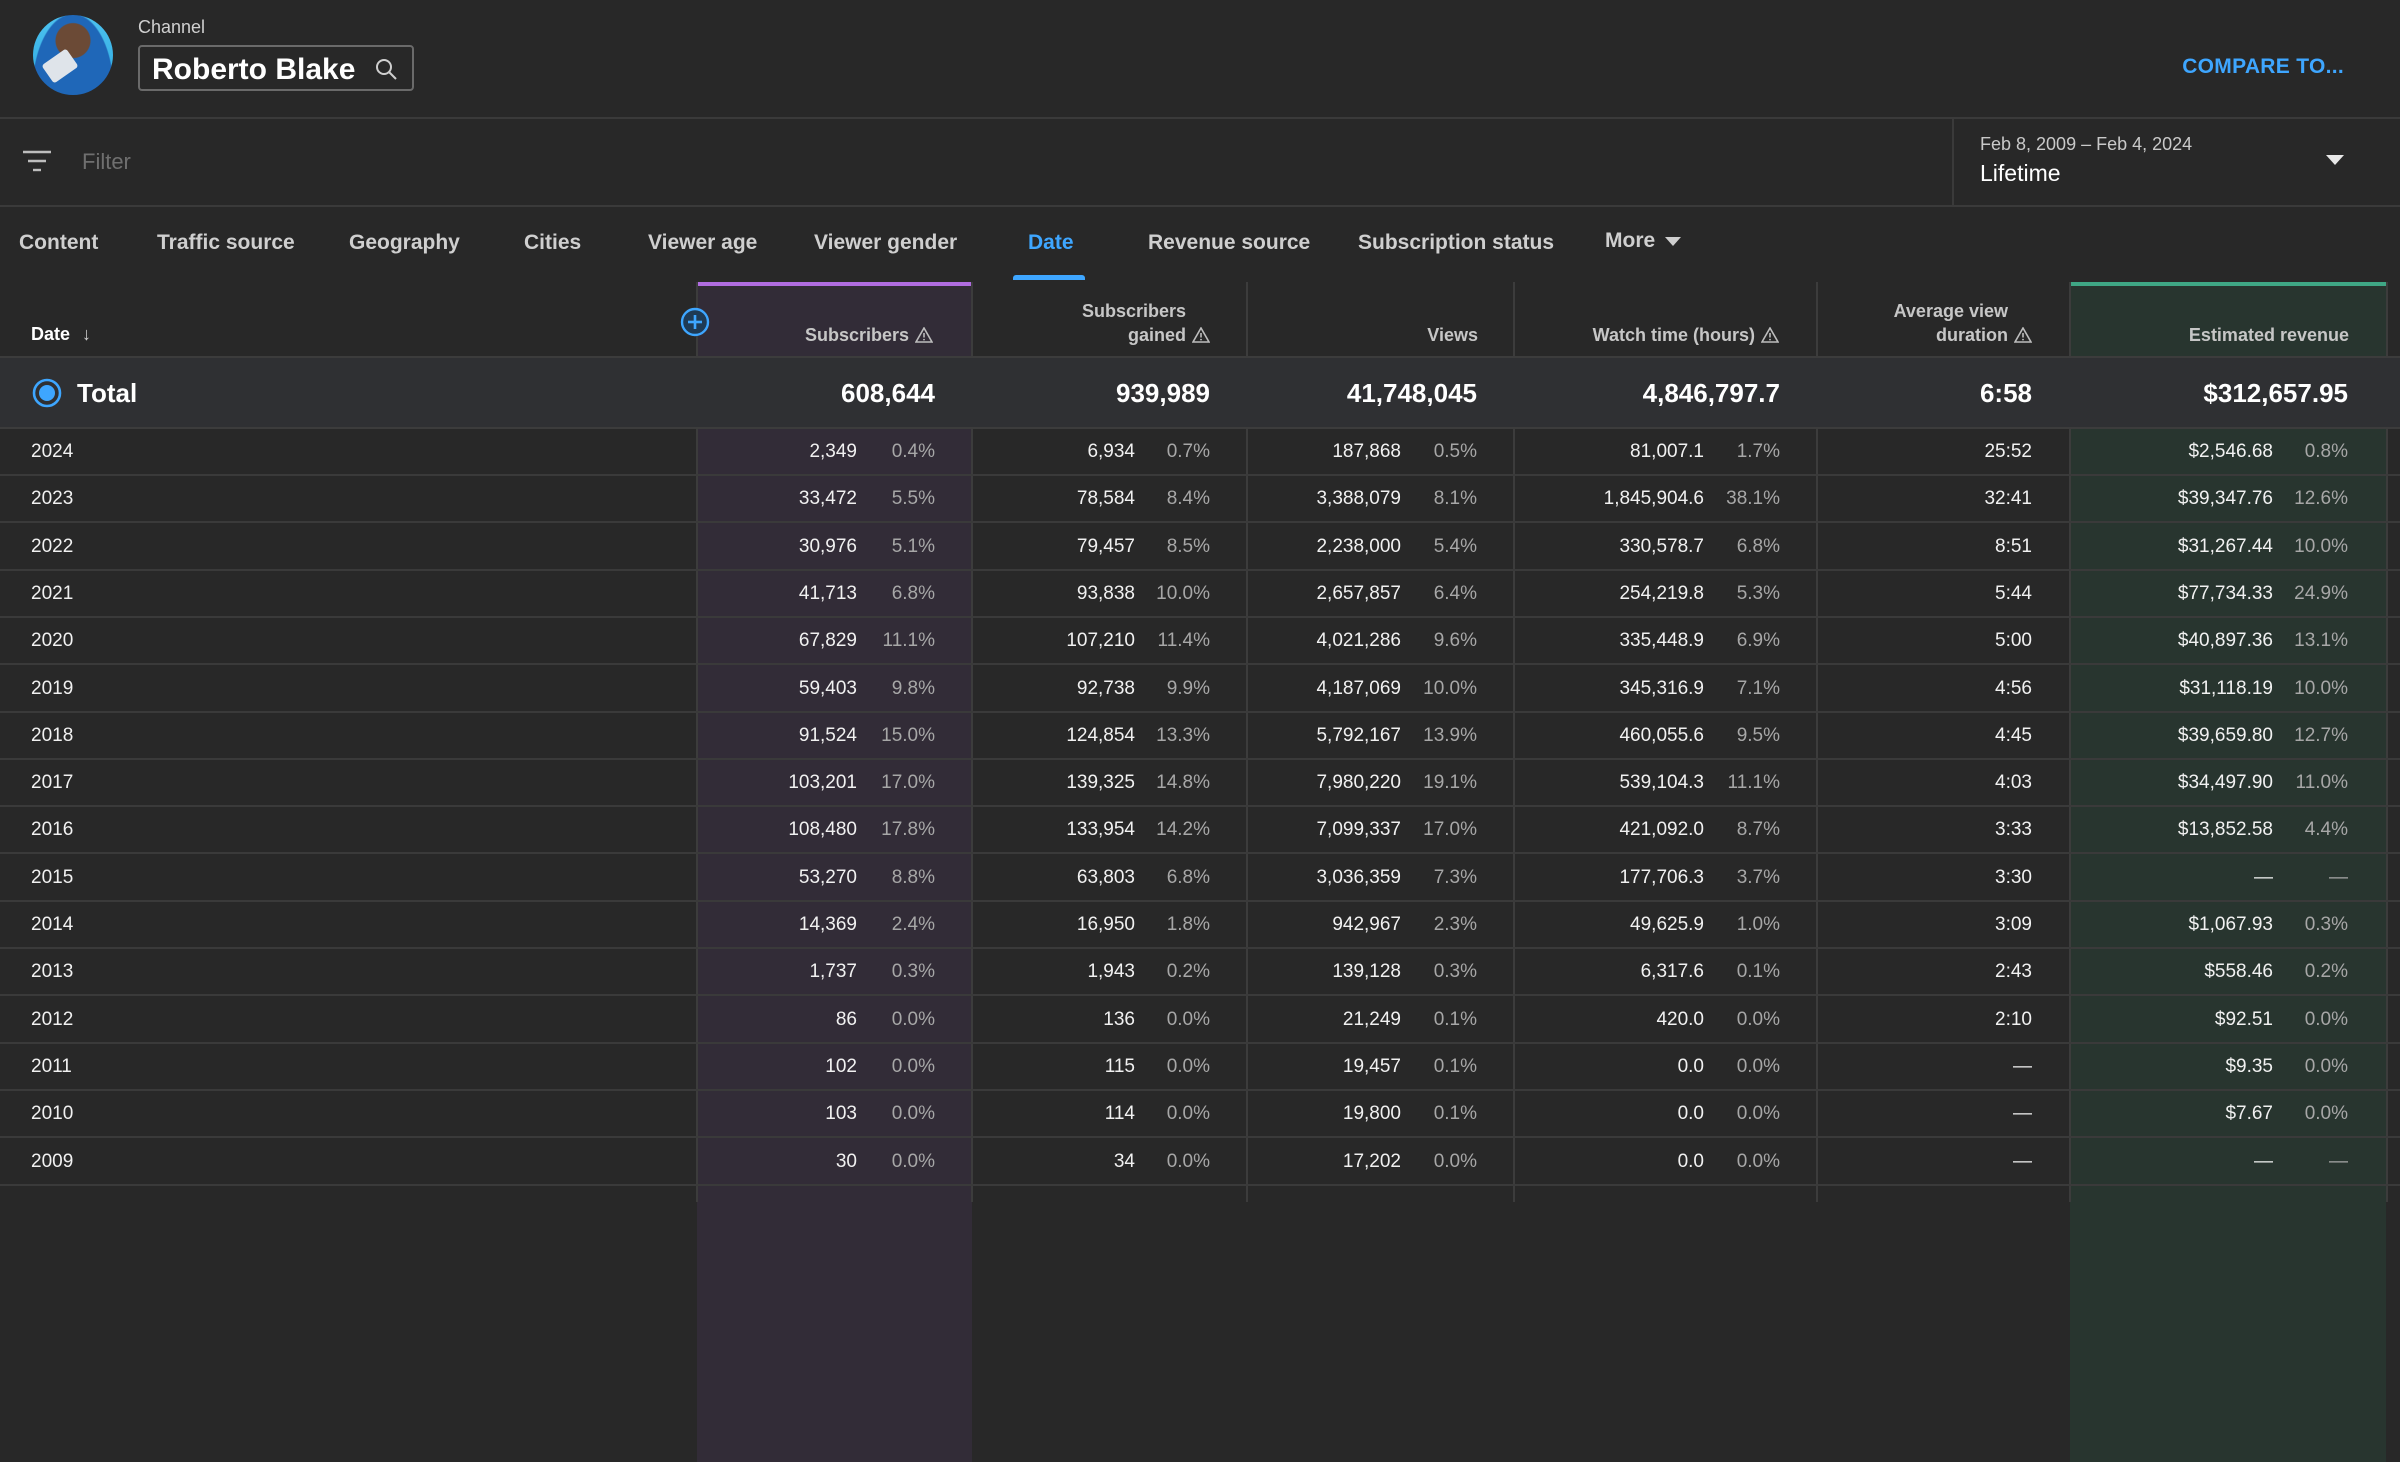 This screenshot has width=2400, height=1462. Describe the element at coordinates (52, 972) in the screenshot. I see `year-cell: 2013` at that location.